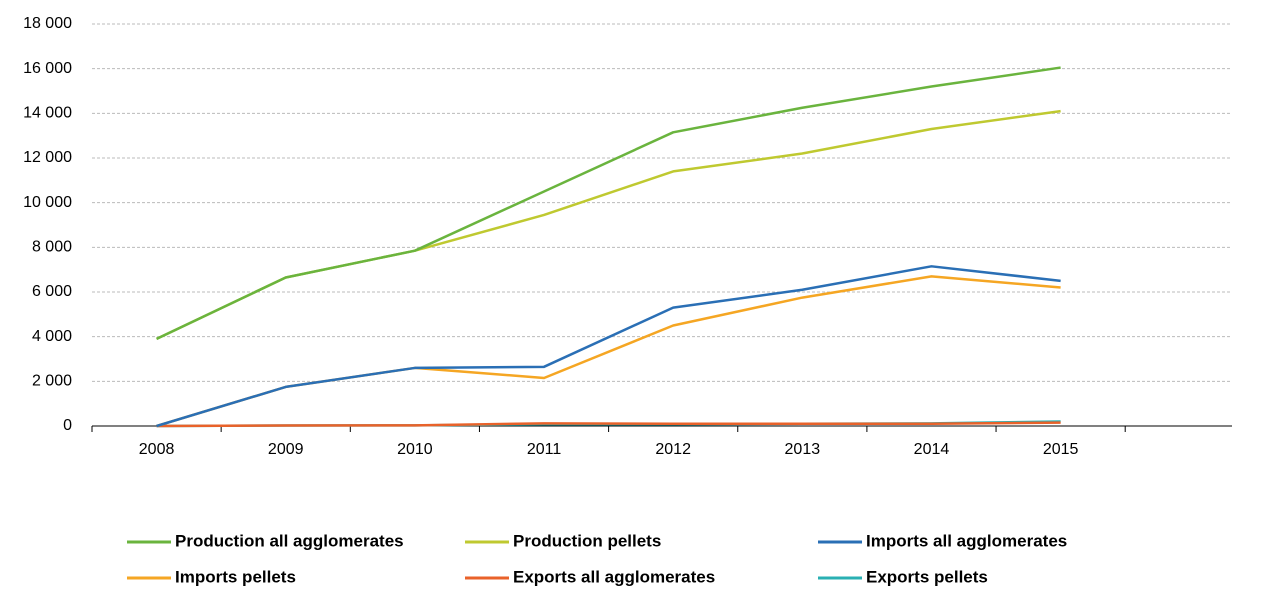 This screenshot has height=590, width=1261. Describe the element at coordinates (47, 202) in the screenshot. I see `y-tick-label: 10 000` at that location.